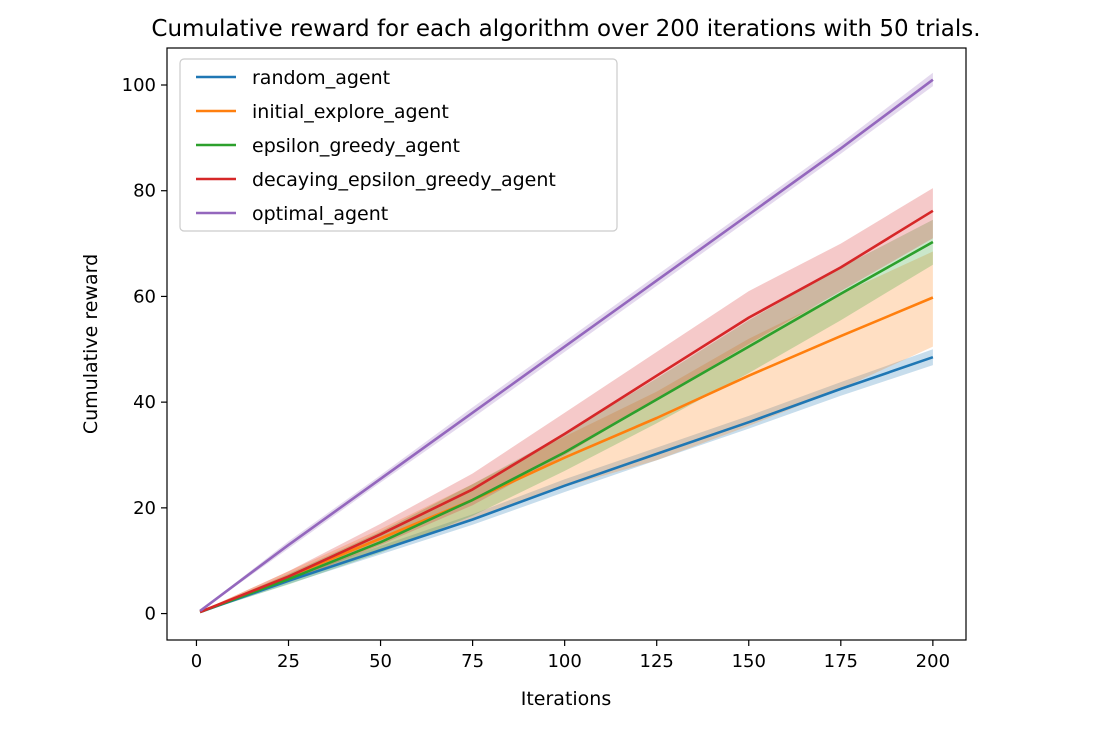 This screenshot has width=1094, height=729. Describe the element at coordinates (144, 508) in the screenshot. I see `y-tick-label: 20` at that location.